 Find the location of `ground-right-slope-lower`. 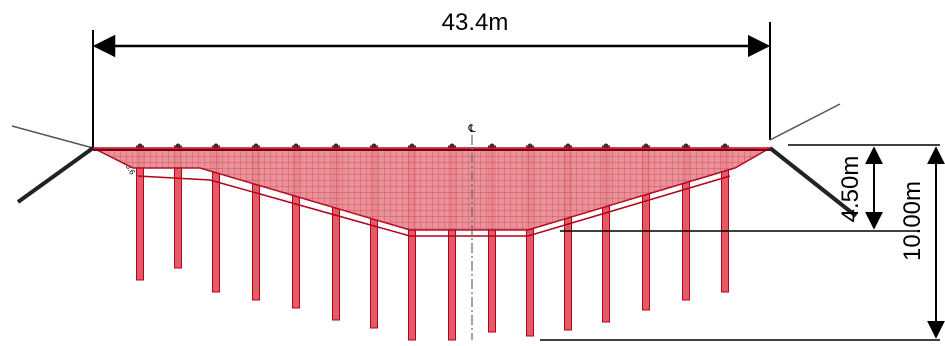

ground-right-slope-lower is located at coordinates (813, 182).